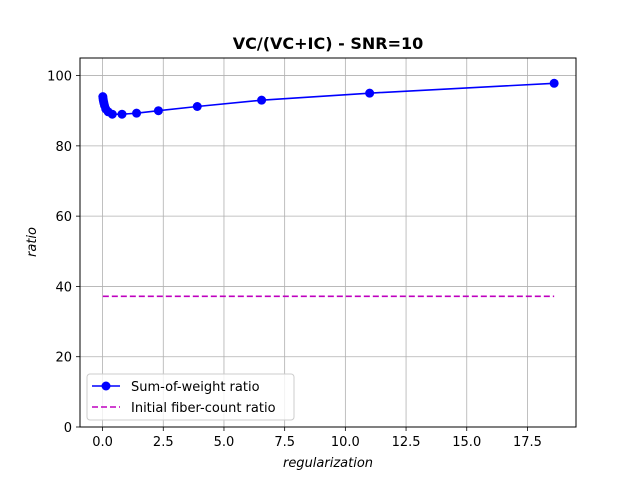 This screenshot has width=640, height=480. Describe the element at coordinates (63, 217) in the screenshot. I see `y-tick-label: 60` at that location.